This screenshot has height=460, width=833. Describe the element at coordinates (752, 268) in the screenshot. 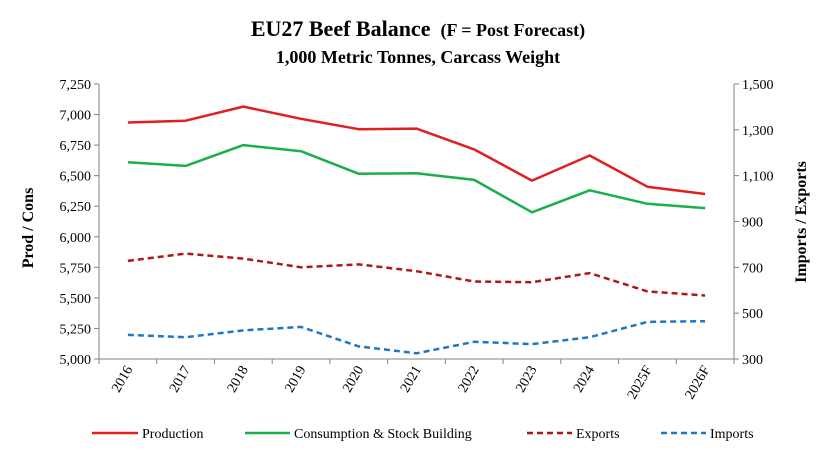

I see `y2-tick-label: 700` at that location.